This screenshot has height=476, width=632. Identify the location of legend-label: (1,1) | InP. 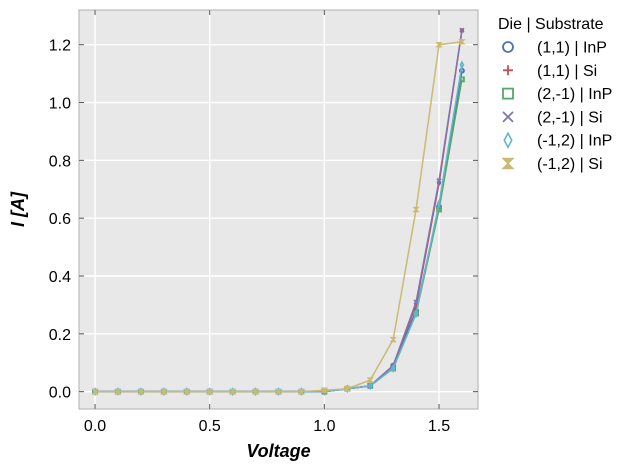
(572, 48).